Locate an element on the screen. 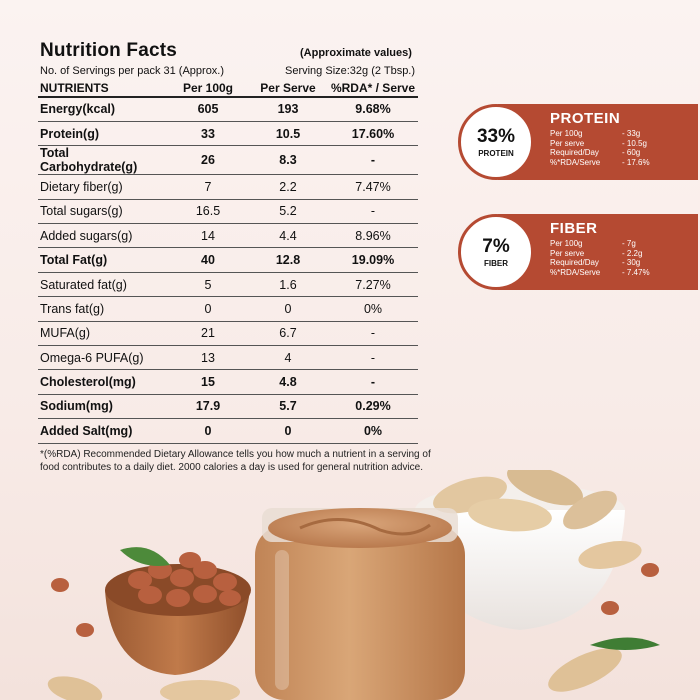 The image size is (700, 700). protein-row: Per 100g - 33g is located at coordinates (624, 134).